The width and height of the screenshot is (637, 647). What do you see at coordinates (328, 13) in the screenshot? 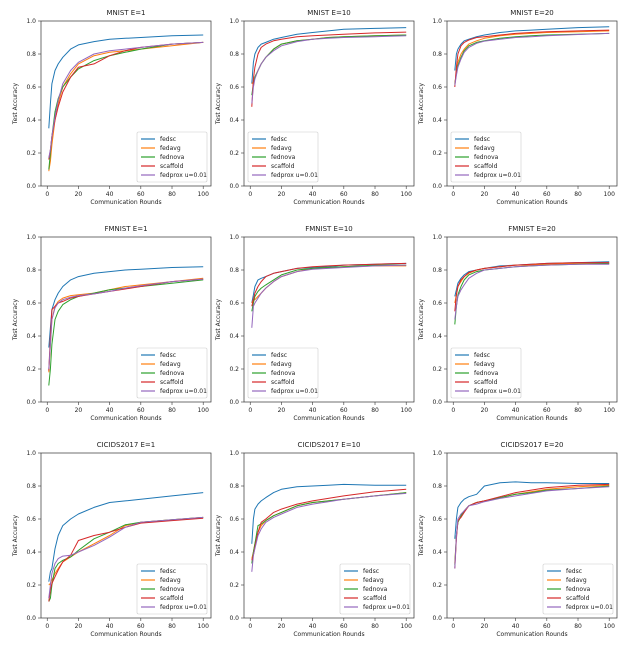
I see `subplot-title: MNIST E=10` at bounding box center [328, 13].